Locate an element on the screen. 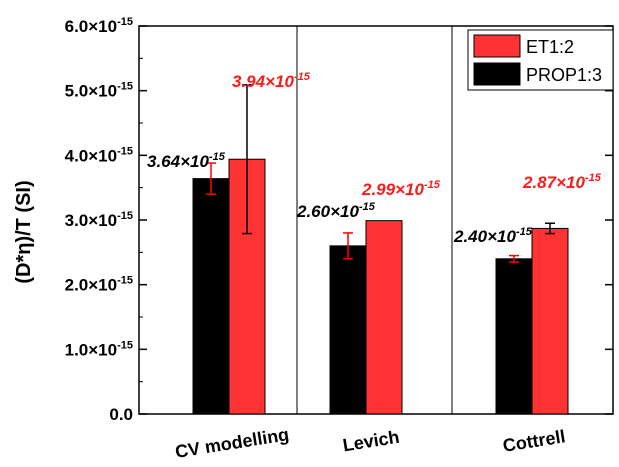 Image resolution: width=619 pixels, height=467 pixels. y-tick-label: 6.0×10⁻¹⁵ is located at coordinates (99, 26).